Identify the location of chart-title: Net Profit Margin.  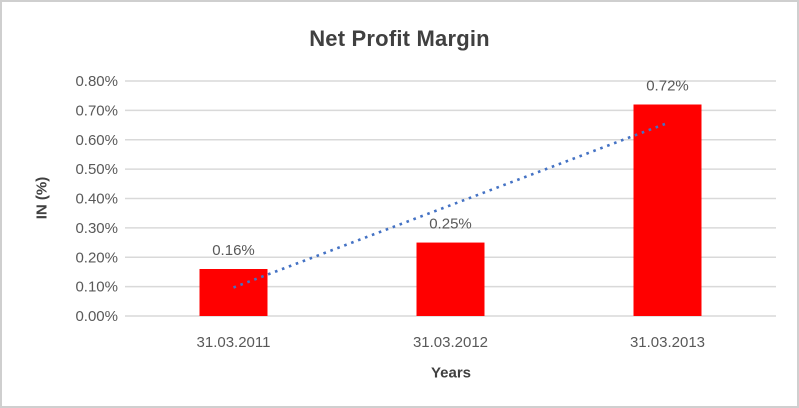
(399, 38).